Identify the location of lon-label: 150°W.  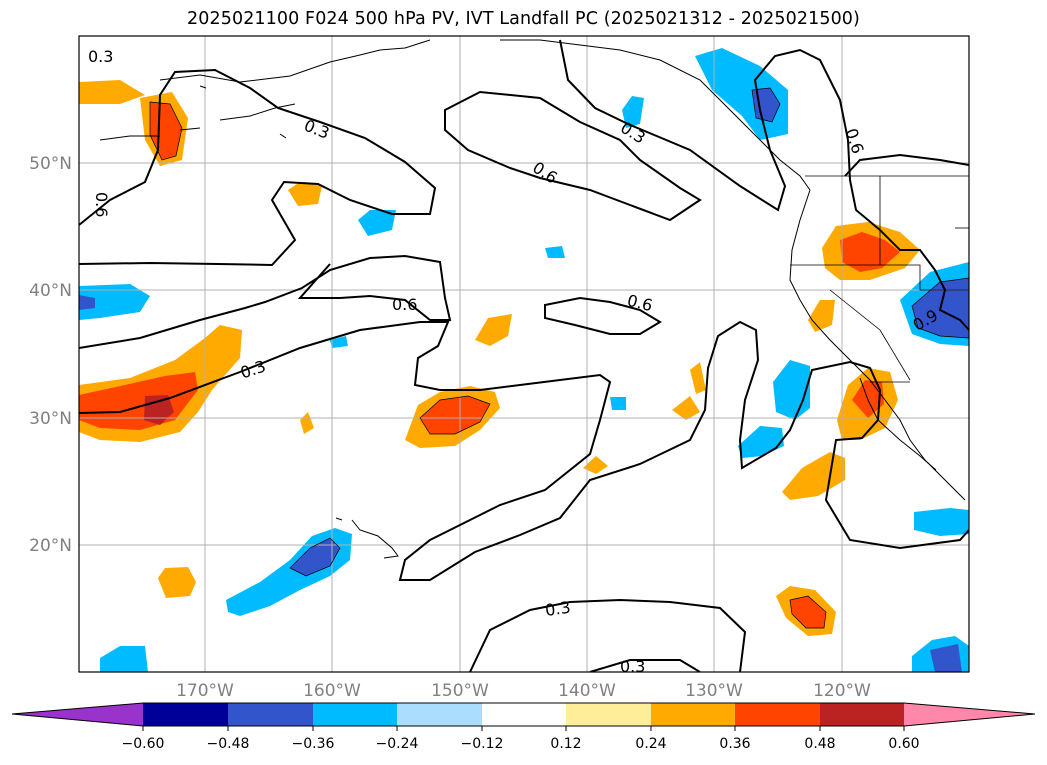
(460, 691).